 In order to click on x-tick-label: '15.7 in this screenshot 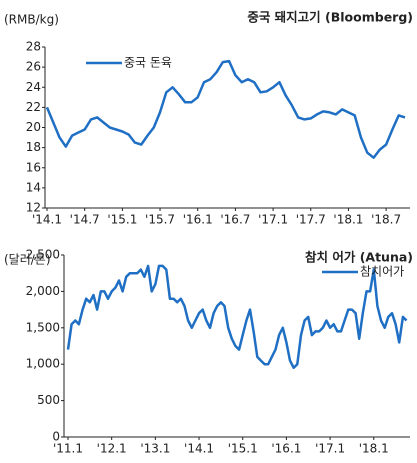, I will do `click(160, 220)`.